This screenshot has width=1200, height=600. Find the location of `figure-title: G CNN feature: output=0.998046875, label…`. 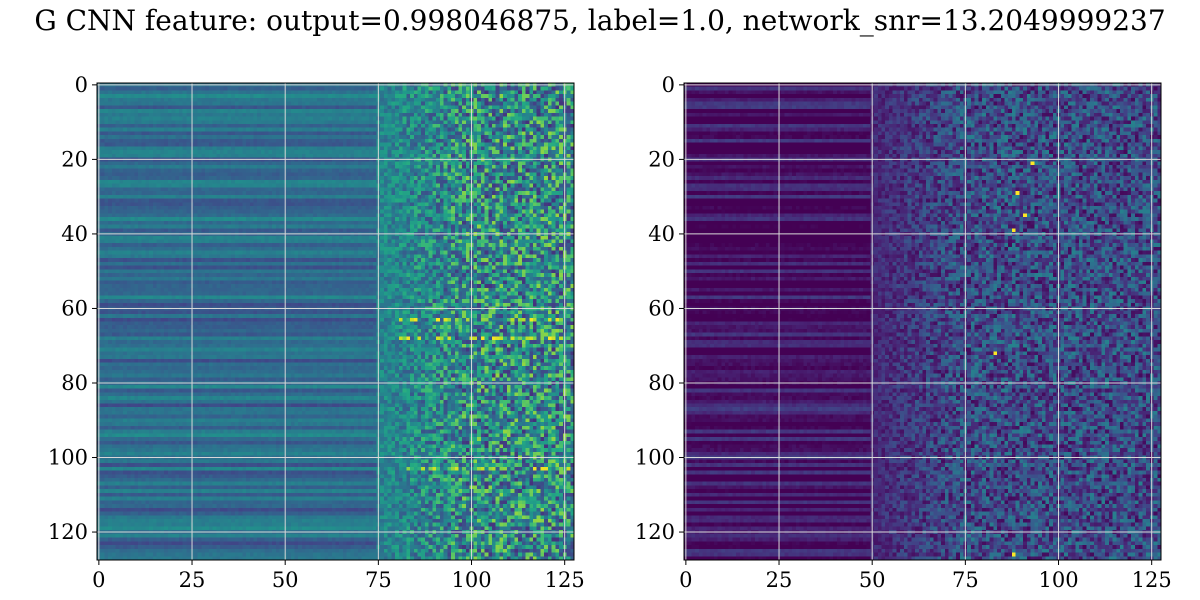

figure-title: G CNN feature: output=0.998046875, label… is located at coordinates (600, 20).